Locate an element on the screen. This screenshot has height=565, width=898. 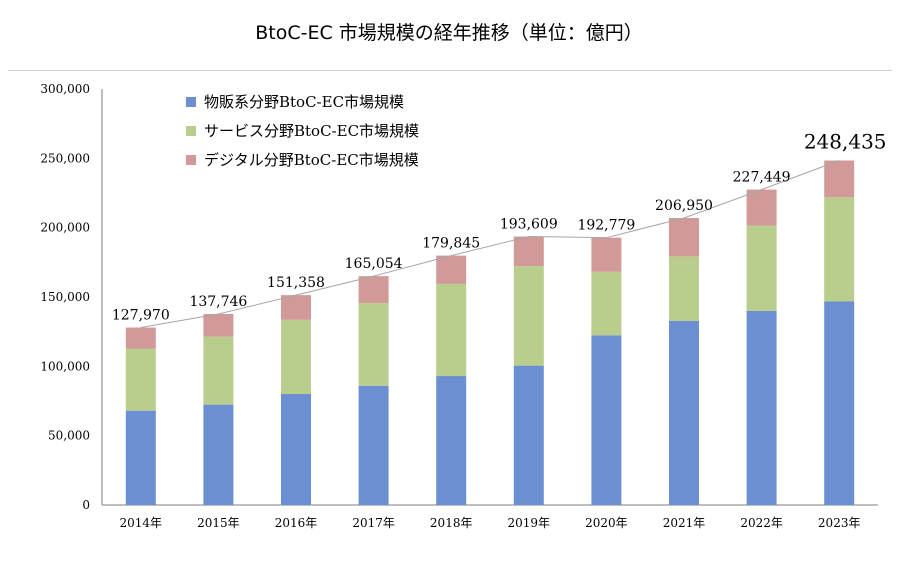
x-tick-label: 2020年 is located at coordinates (606, 523).